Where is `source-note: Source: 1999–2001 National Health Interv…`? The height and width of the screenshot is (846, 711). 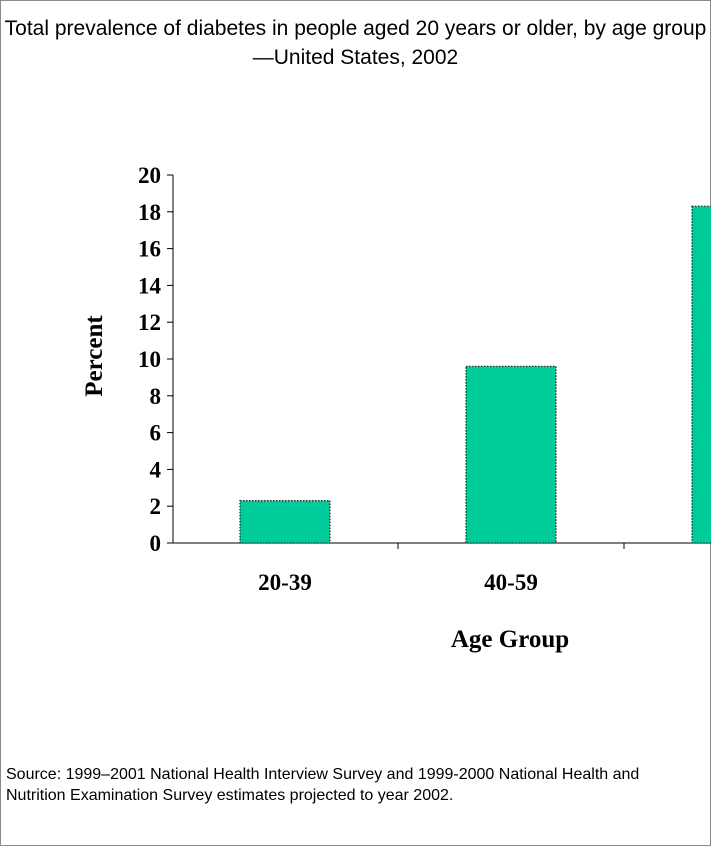 source-note: Source: 1999–2001 National Health Interv… is located at coordinates (323, 785).